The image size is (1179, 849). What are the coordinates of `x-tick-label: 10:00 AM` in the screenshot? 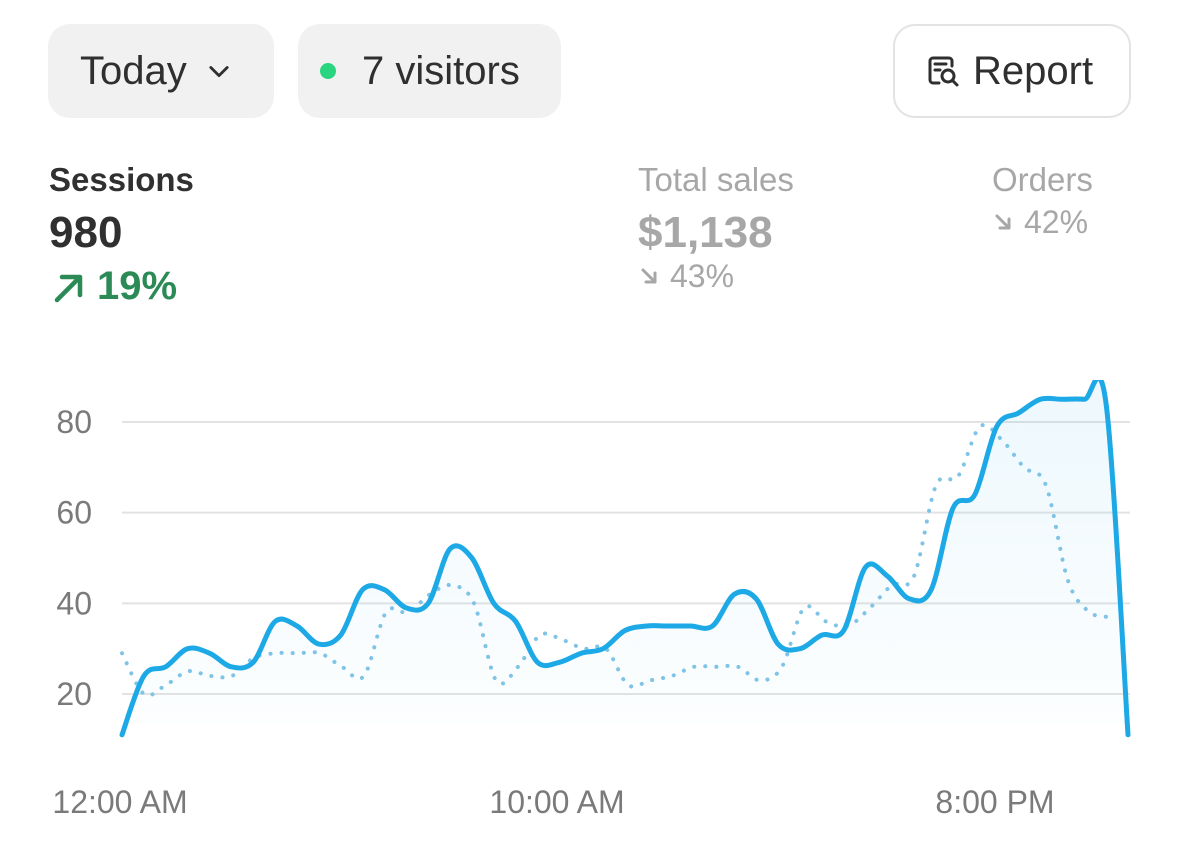 It's located at (556, 802).